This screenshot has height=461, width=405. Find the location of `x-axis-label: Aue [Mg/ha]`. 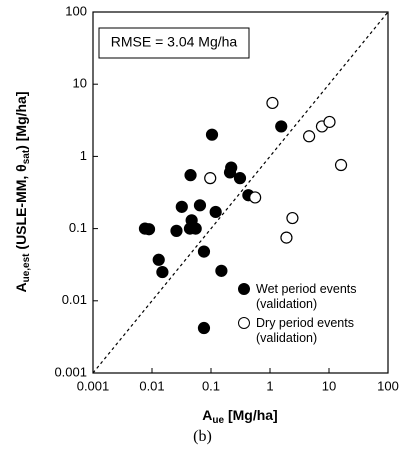

x-axis-label: Aue [Mg/ha] is located at coordinates (239, 416).